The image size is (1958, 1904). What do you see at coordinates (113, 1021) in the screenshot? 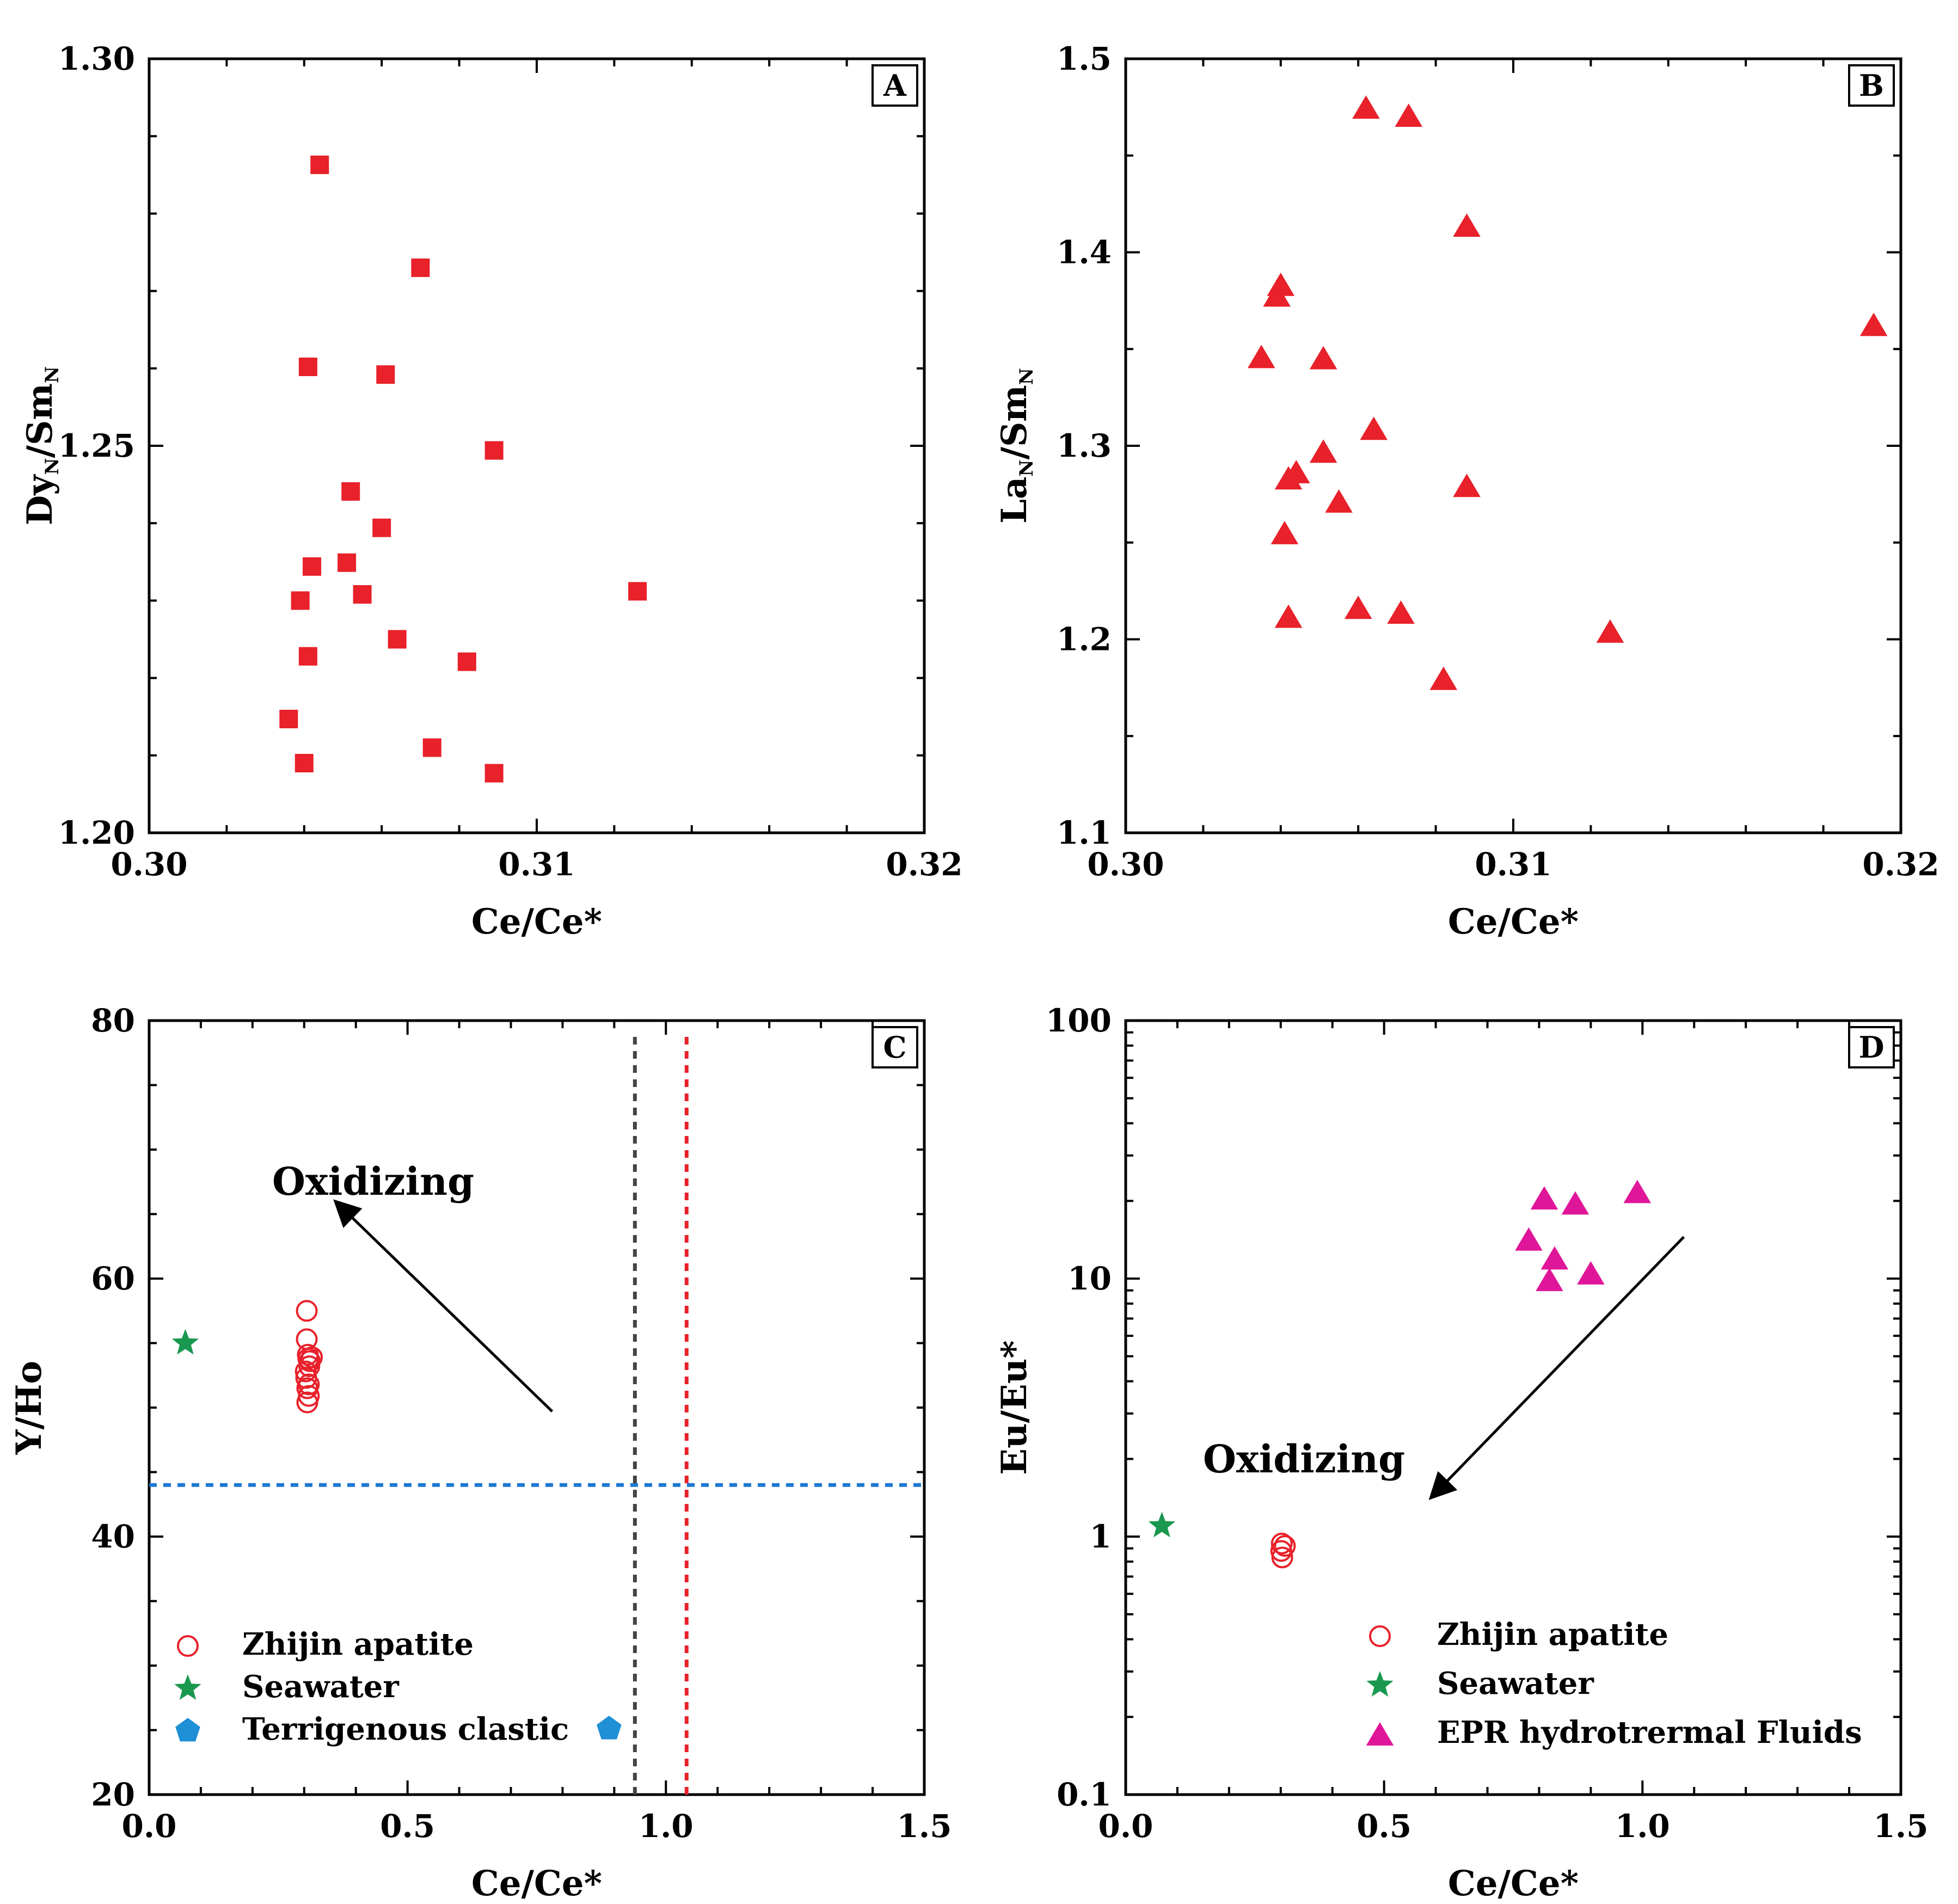
I see `y-tick-label: 80` at bounding box center [113, 1021].